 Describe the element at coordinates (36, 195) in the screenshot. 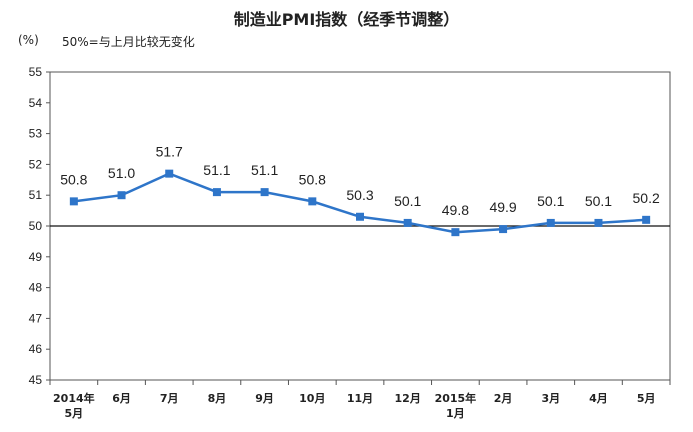

I see `y-tick-label: 51` at that location.